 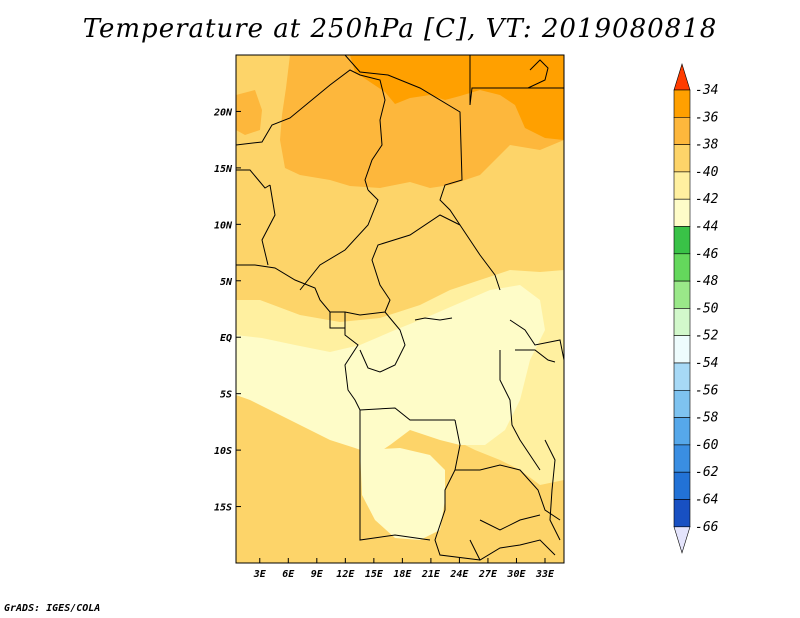 What do you see at coordinates (707, 472) in the screenshot?
I see `colorbar-label: -62` at bounding box center [707, 472].